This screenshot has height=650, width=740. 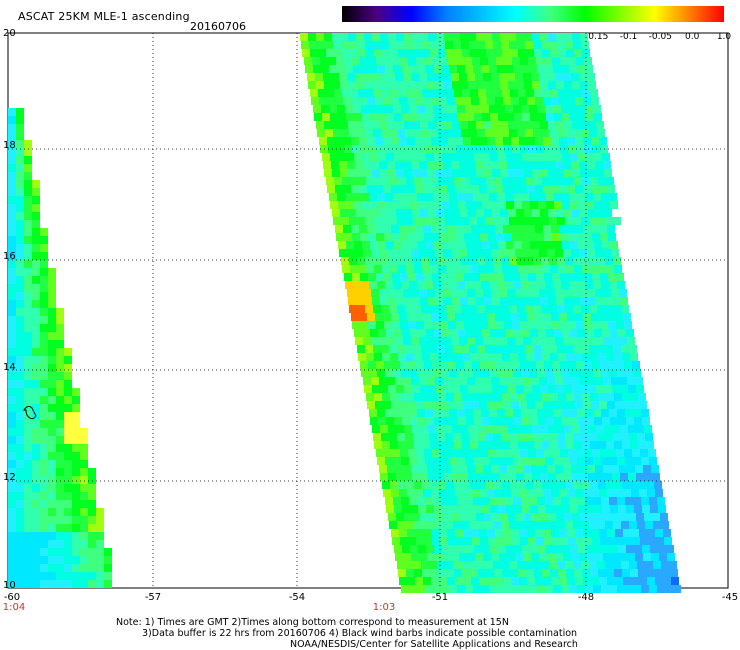 What do you see at coordinates (14, 607) in the screenshot?
I see `pass-time-left: 1:04` at bounding box center [14, 607].